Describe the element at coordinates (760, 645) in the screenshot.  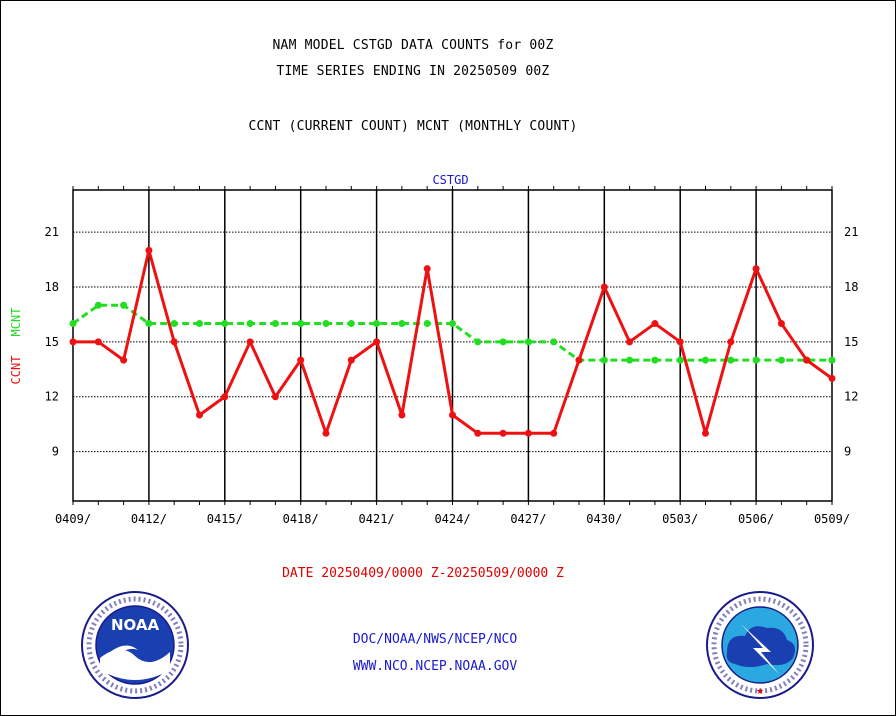
I see `nws-logo-icon: ★` at that location.